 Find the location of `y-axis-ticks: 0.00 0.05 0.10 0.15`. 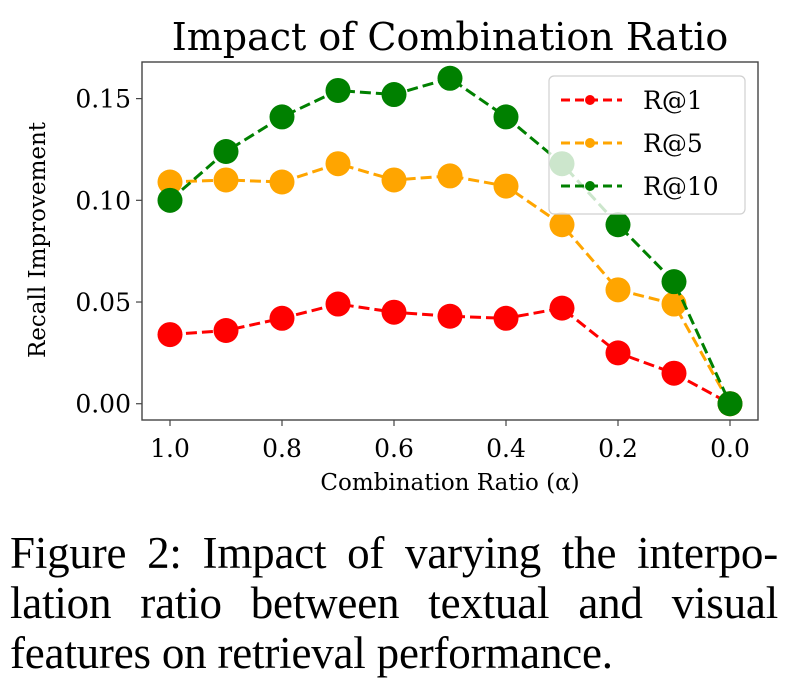

y-axis-ticks: 0.00 0.05 0.10 0.15 is located at coordinates (108, 252).